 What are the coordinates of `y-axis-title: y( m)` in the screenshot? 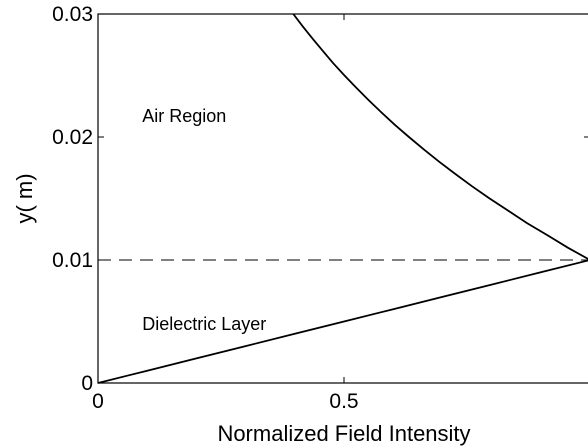 It's located at (24, 198).